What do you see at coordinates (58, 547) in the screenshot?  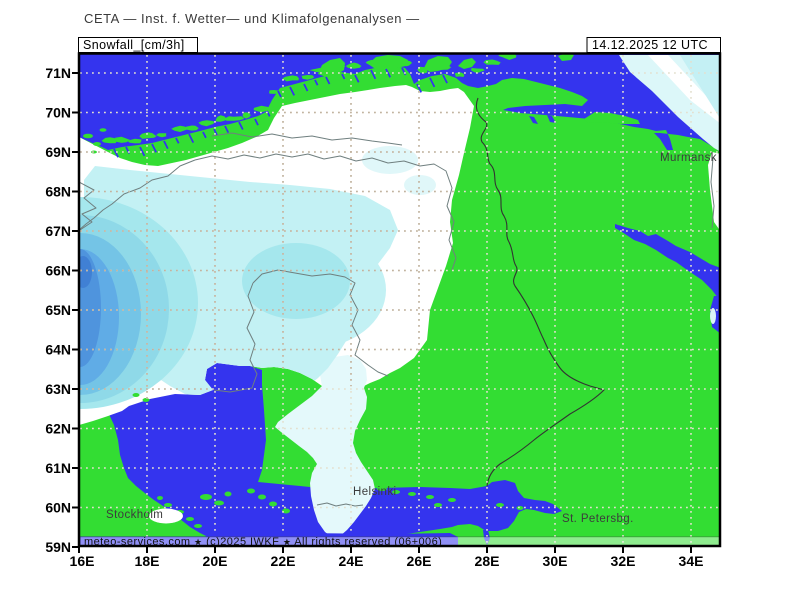 I see `svg-text: 59N` at bounding box center [58, 547].